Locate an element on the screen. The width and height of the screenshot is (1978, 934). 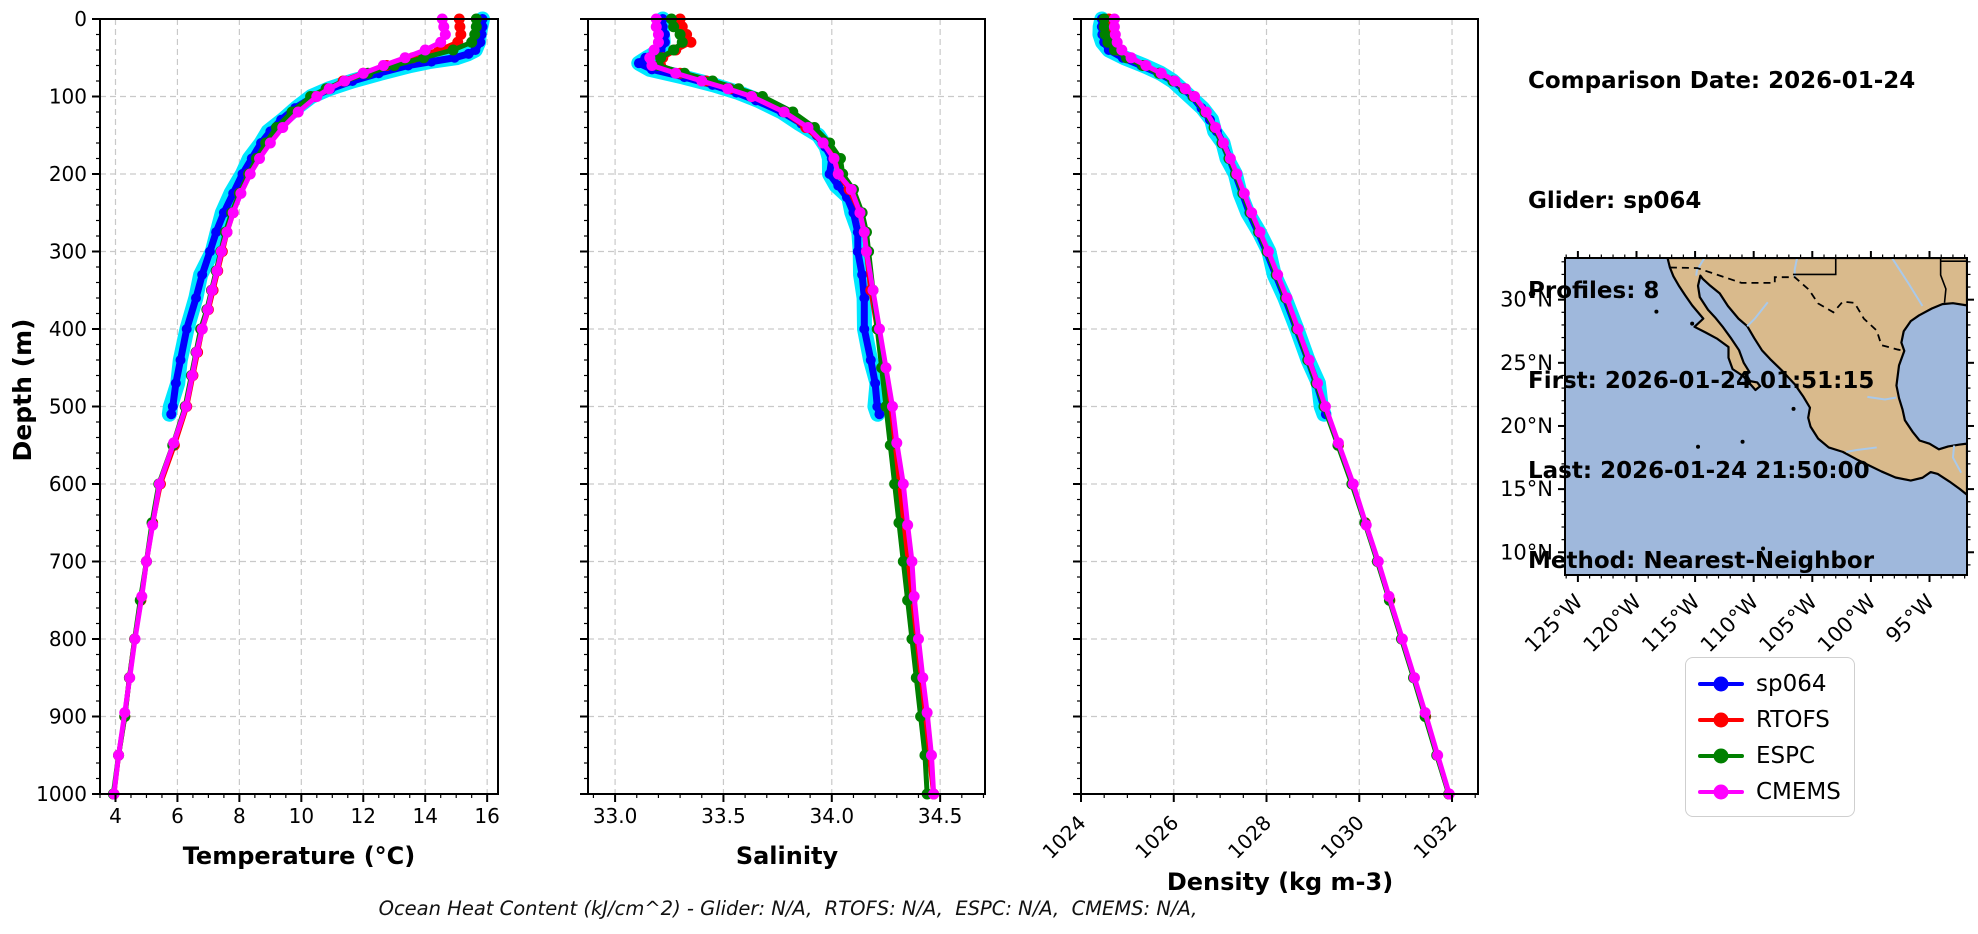
legend-item-sp064: sp064 is located at coordinates (1770, 684).